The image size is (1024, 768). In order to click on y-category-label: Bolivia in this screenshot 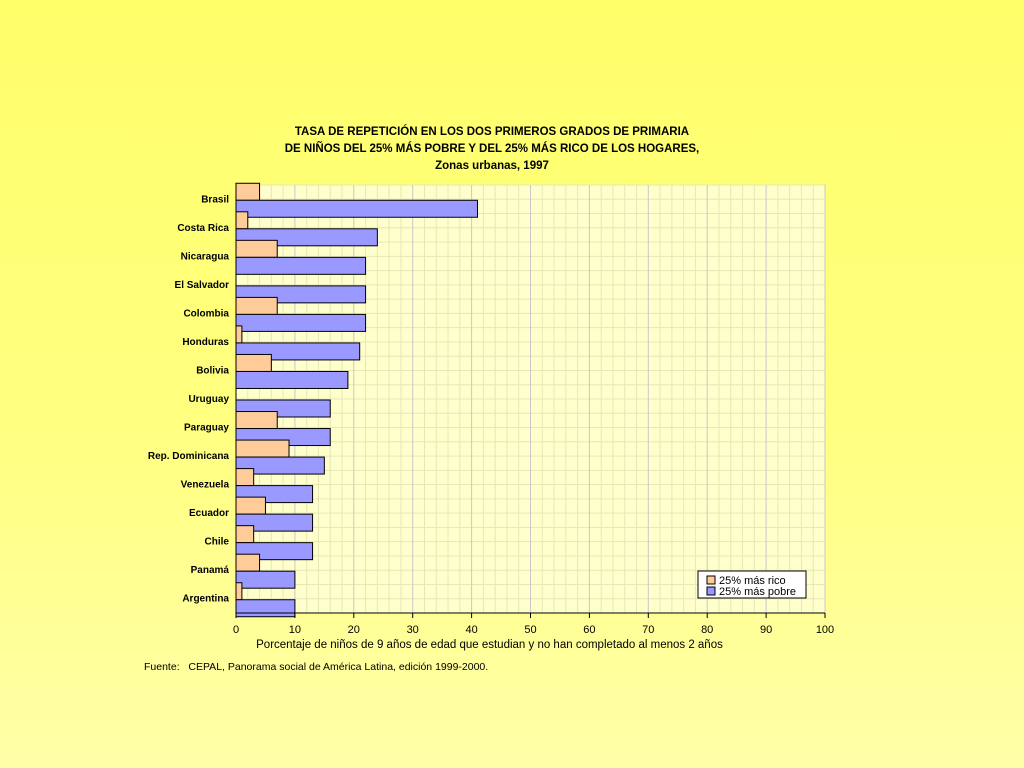, I will do `click(212, 370)`.